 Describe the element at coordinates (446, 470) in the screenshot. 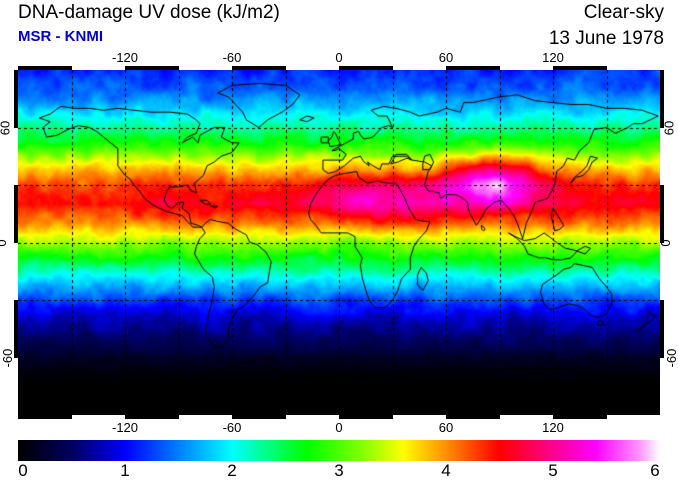

I see `colorbar-tick-label: 4` at that location.